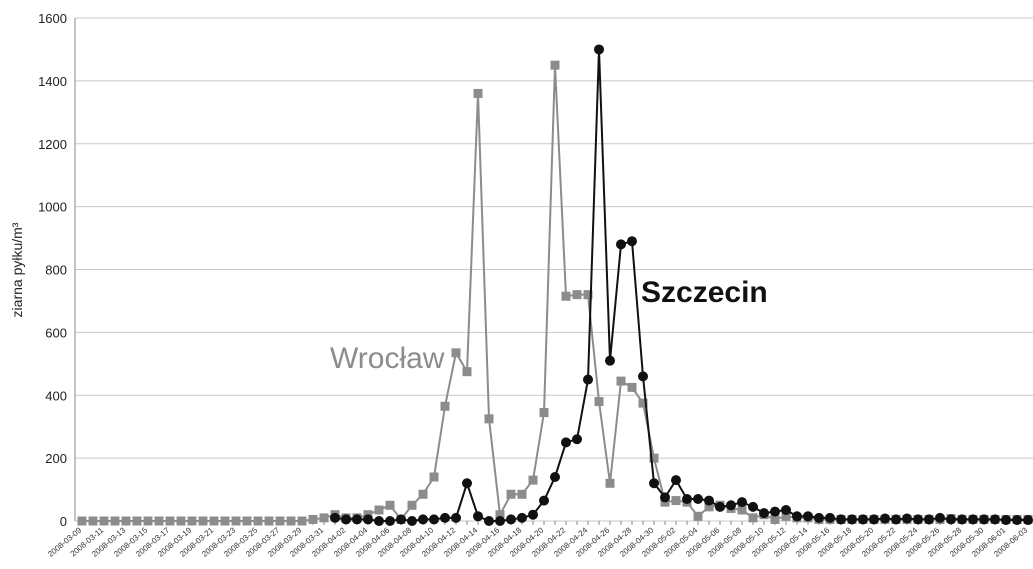 The width and height of the screenshot is (1033, 569). Describe the element at coordinates (52, 81) in the screenshot. I see `y-tick-label: 1400` at that location.